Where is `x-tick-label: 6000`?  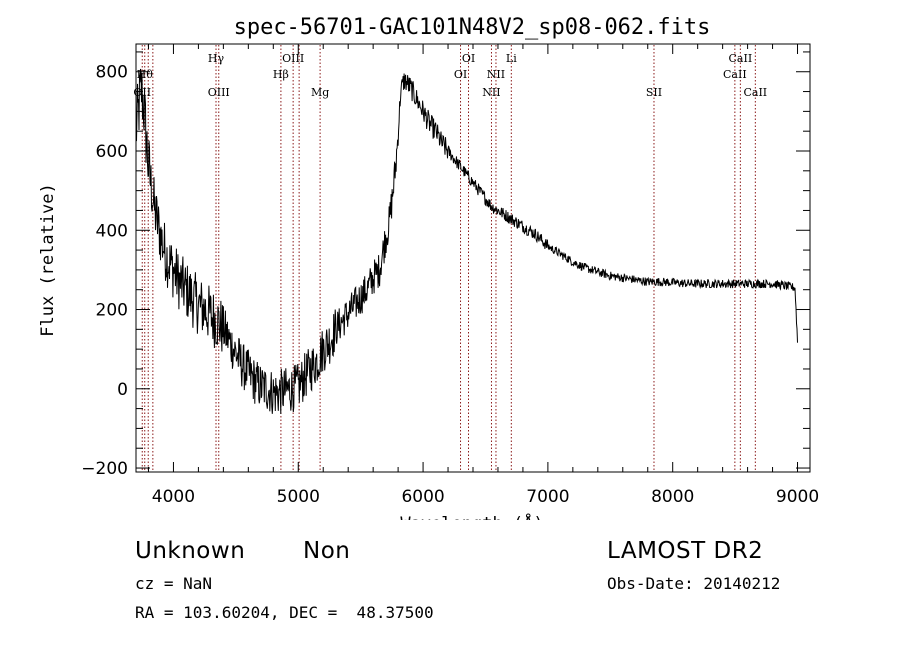 x-tick-label: 6000 is located at coordinates (422, 497).